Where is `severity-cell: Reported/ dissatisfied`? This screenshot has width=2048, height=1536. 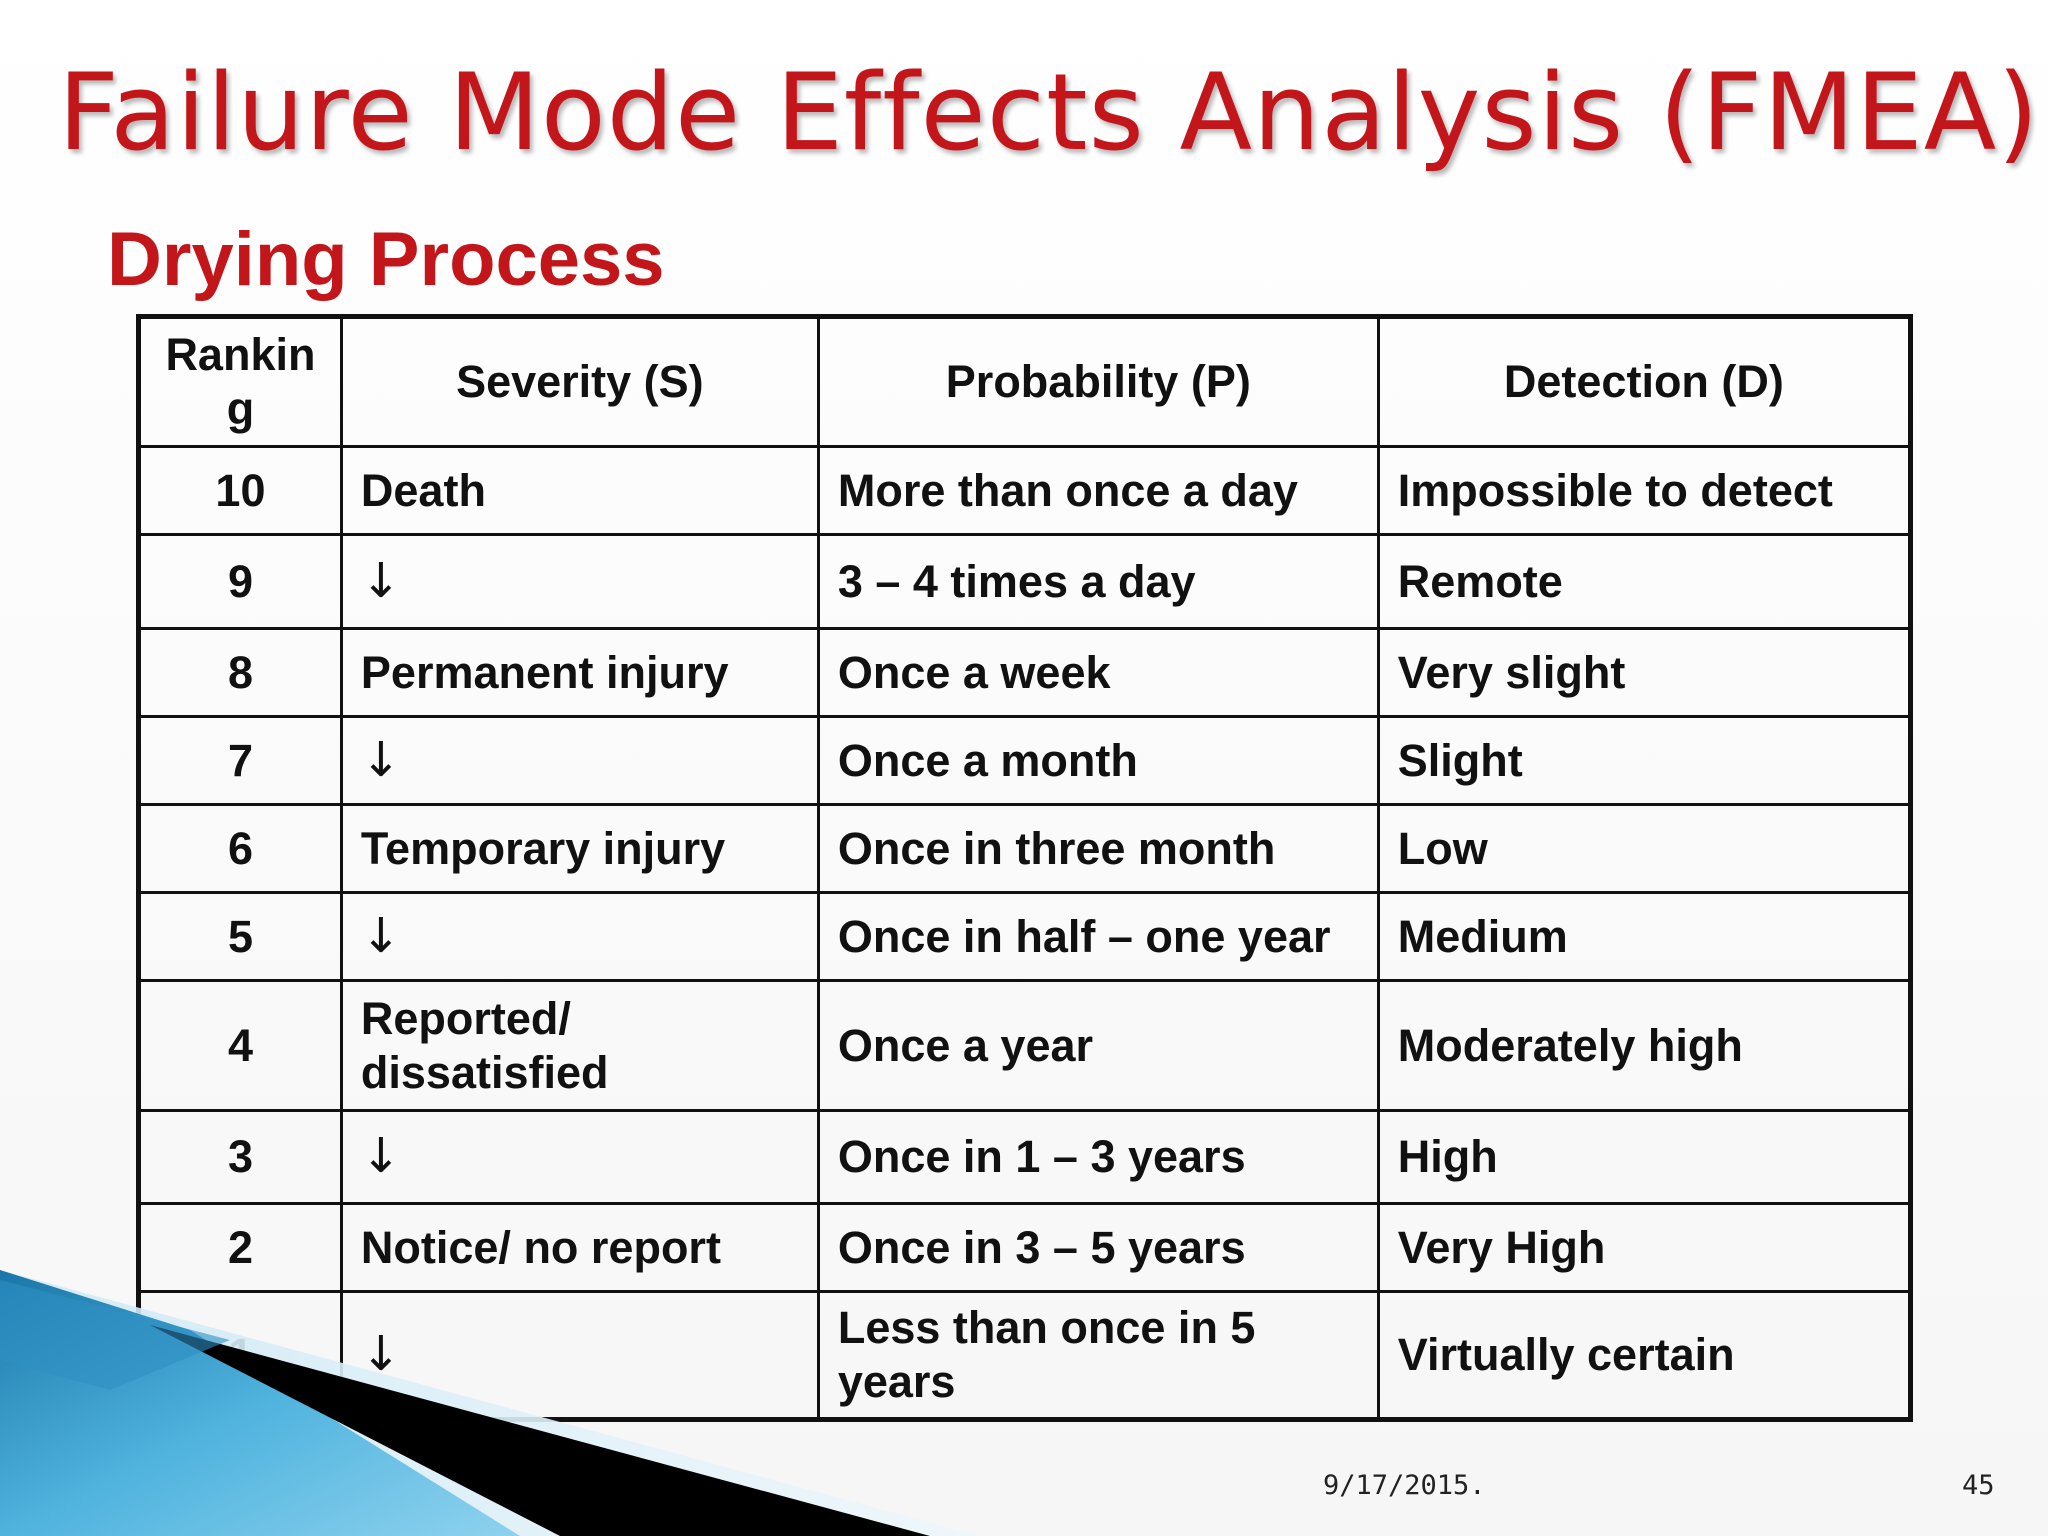 severity-cell: Reported/ dissatisfied is located at coordinates (579, 1045).